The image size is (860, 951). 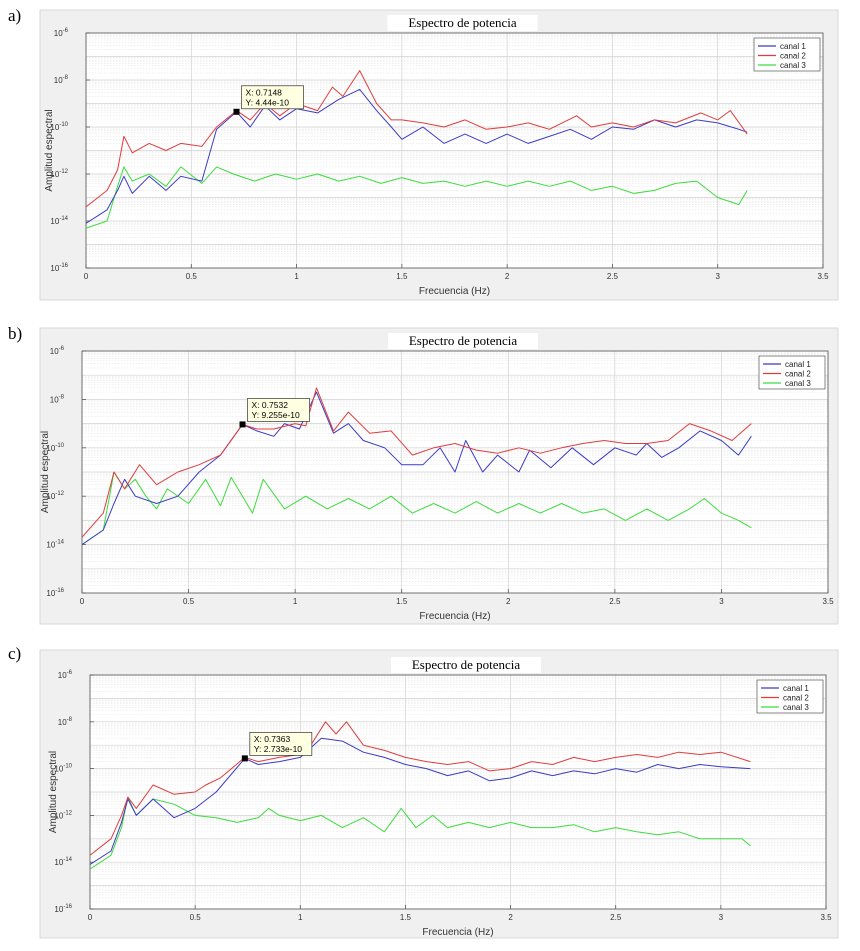 I want to click on panel-label: c), so click(x=15, y=653).